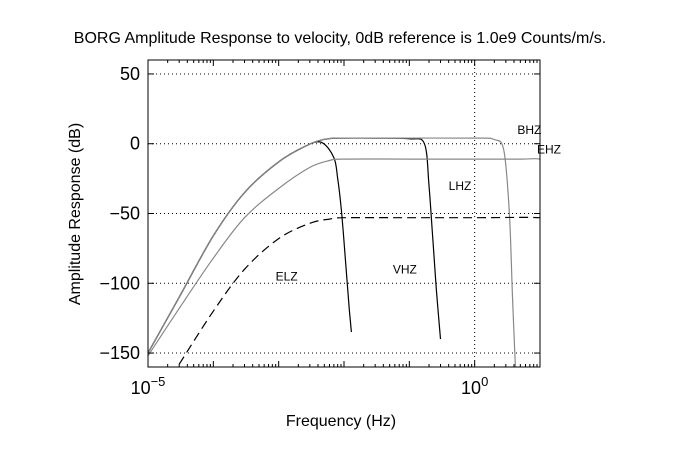 The width and height of the screenshot is (681, 466). I want to click on x-axis-label: Frequency (Hz), so click(341, 421).